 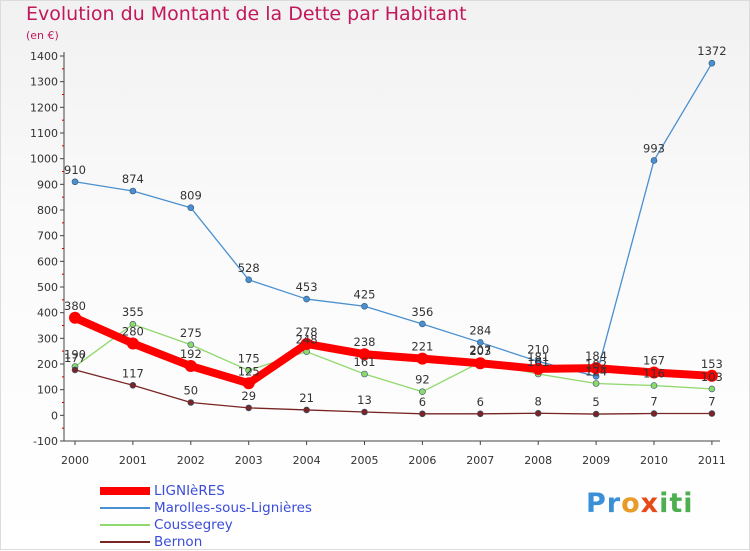 I want to click on data-label: 453, so click(x=307, y=287).